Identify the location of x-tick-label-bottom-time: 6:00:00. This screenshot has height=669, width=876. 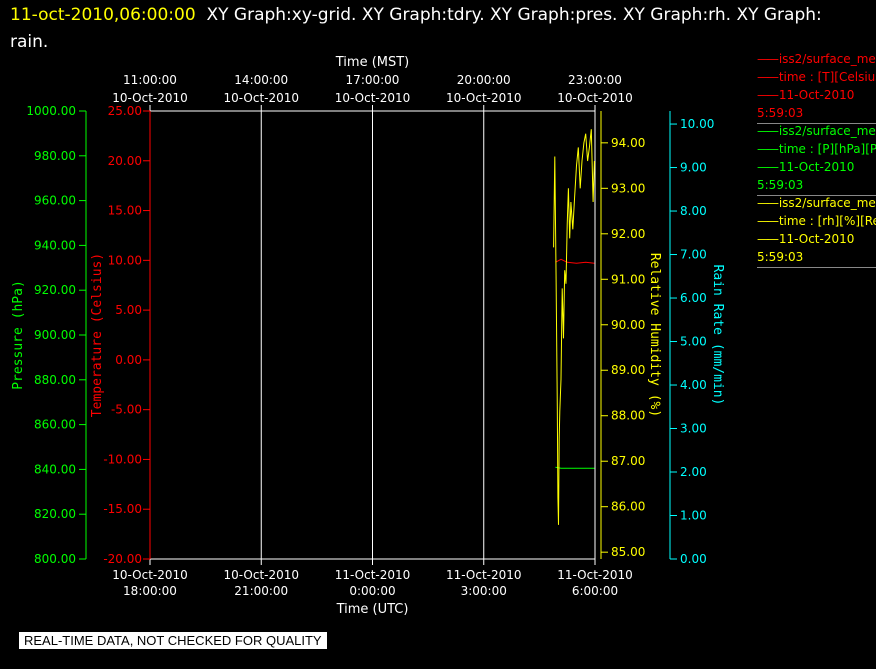
(595, 591).